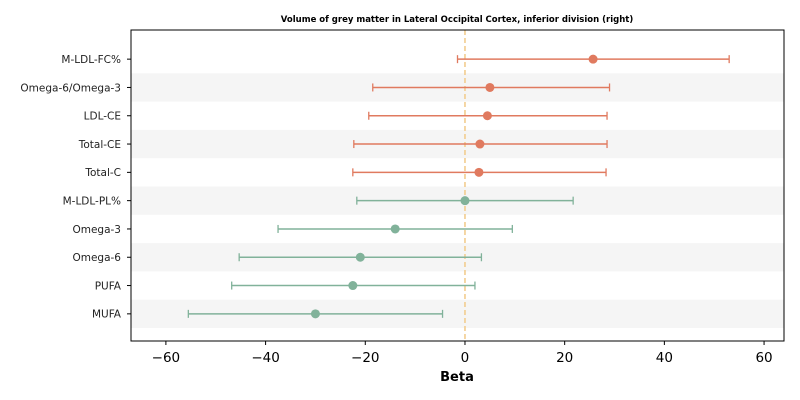 The height and width of the screenshot is (400, 800). Describe the element at coordinates (664, 358) in the screenshot. I see `x-tick-label: 40` at that location.